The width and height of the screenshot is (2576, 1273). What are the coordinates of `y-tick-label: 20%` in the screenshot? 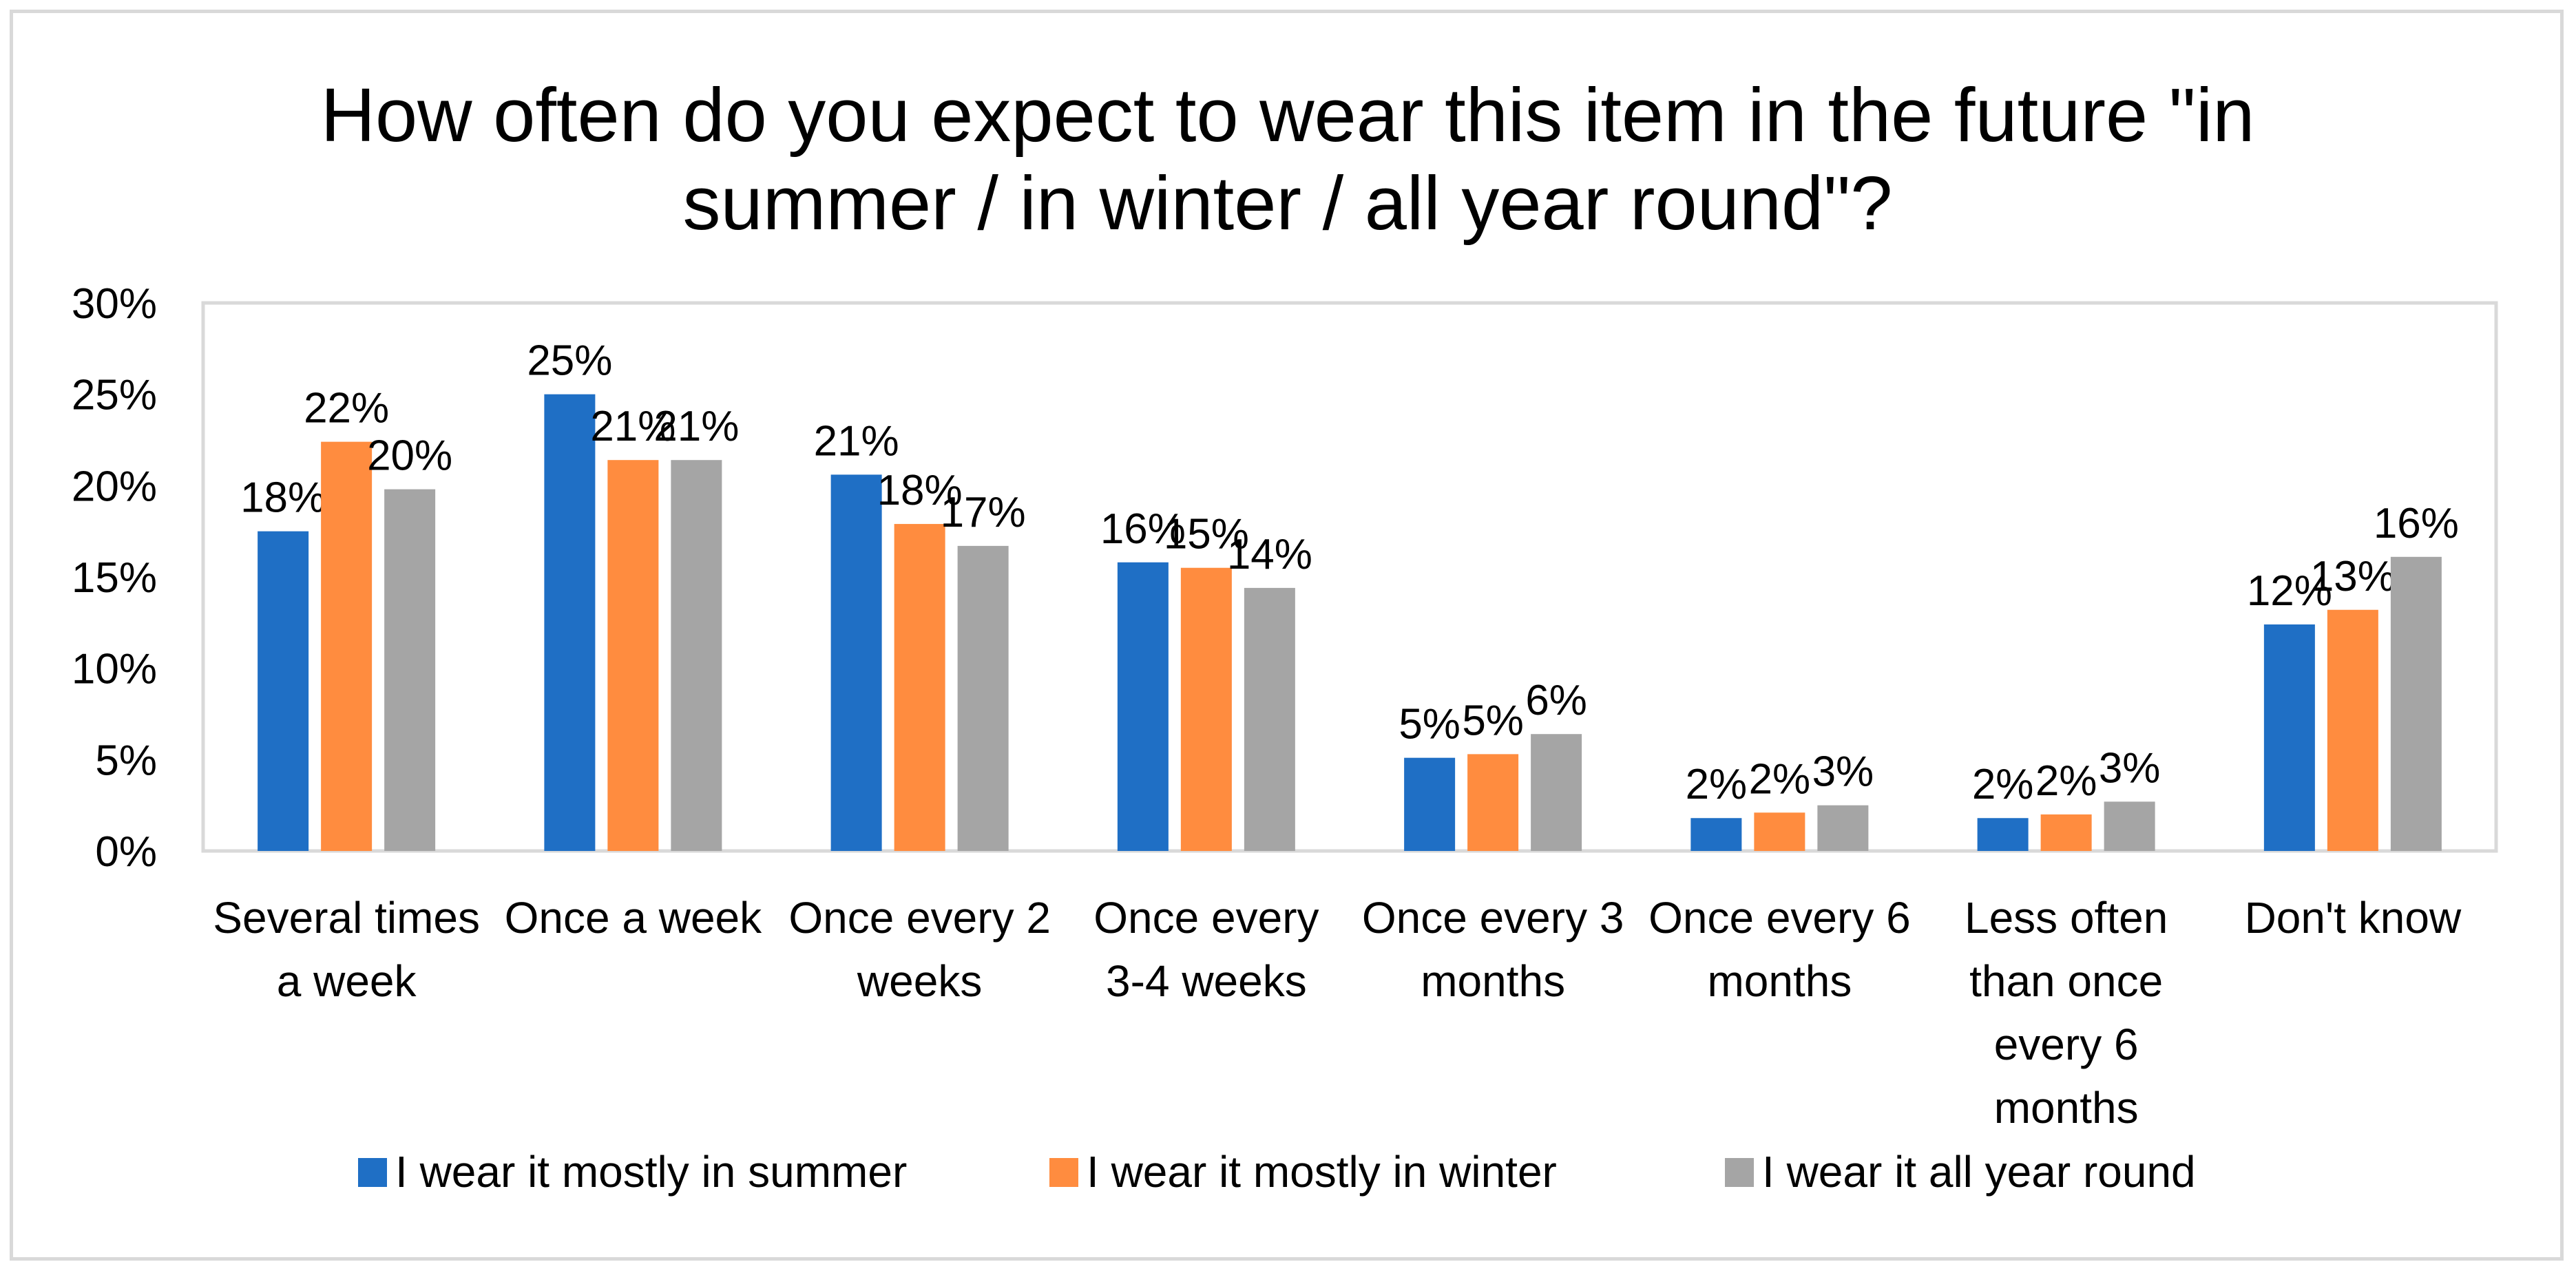 It's located at (114, 486).